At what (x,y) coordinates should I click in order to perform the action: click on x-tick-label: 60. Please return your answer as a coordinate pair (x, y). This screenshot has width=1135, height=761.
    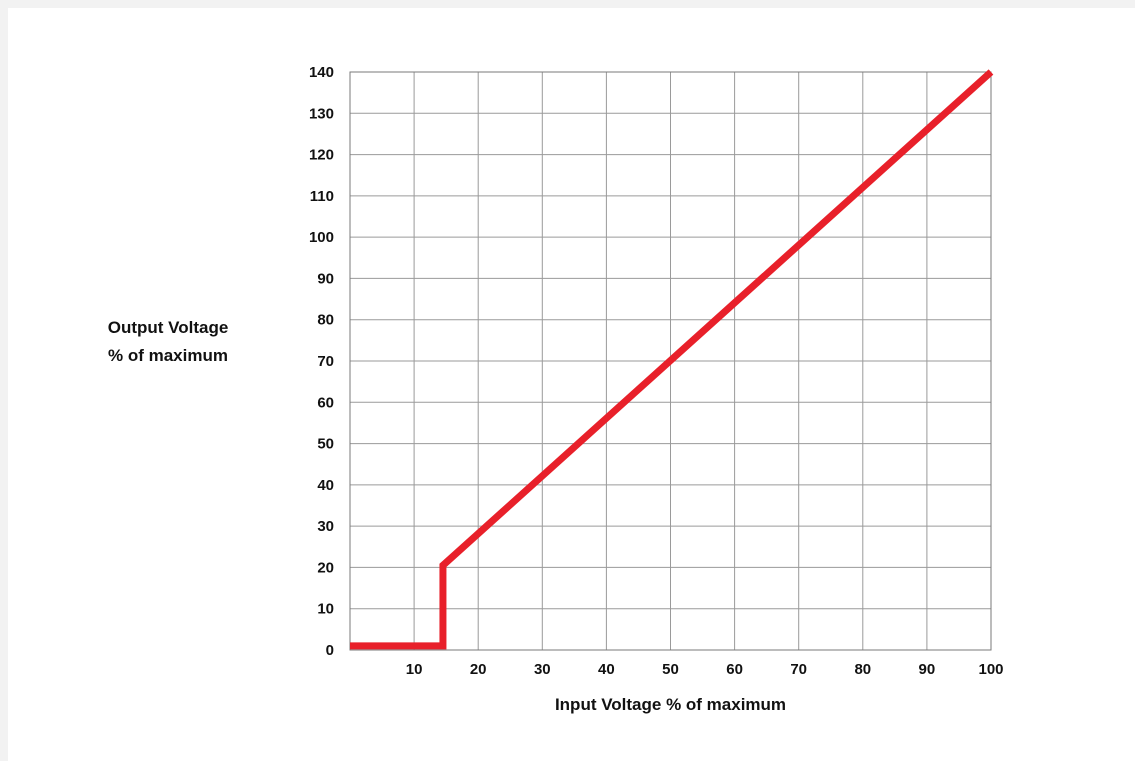
    Looking at the image, I should click on (734, 669).